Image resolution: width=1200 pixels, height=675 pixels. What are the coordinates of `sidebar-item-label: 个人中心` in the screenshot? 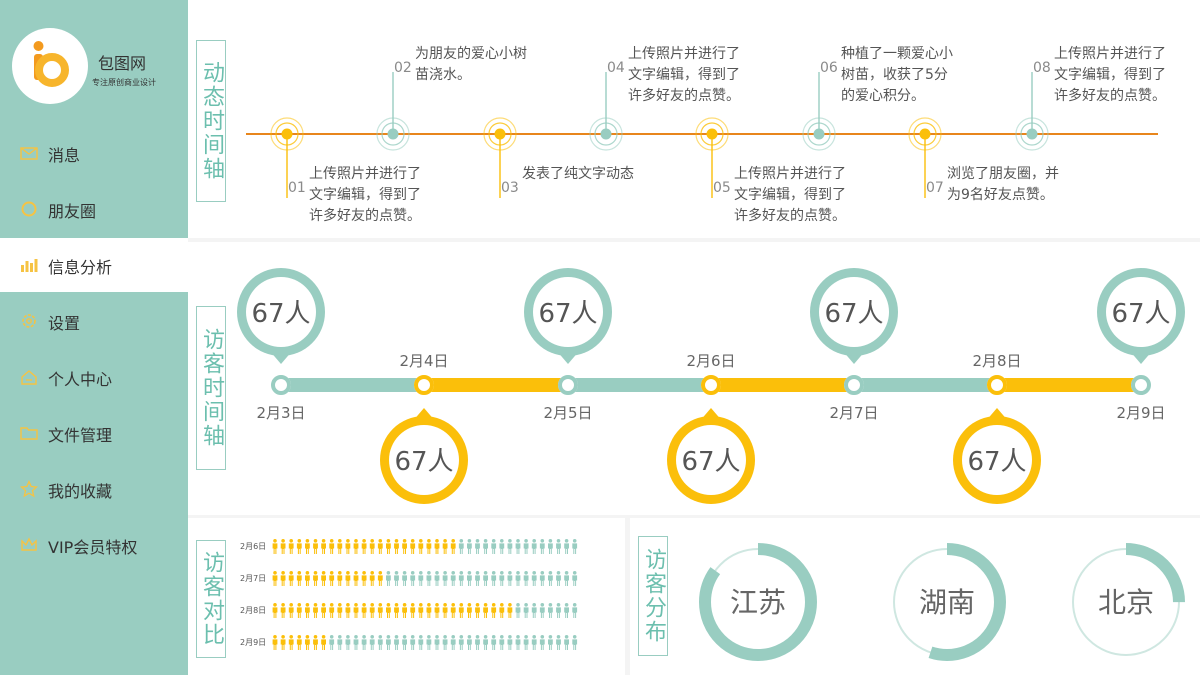 It's located at (80, 379).